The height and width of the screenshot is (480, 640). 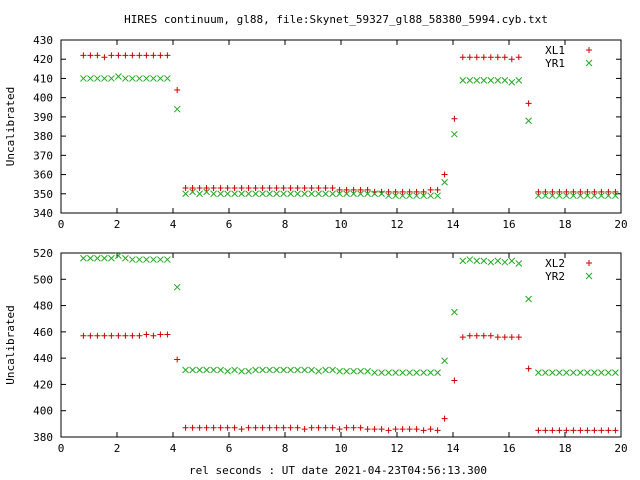 I want to click on x-tick-label: 20, so click(x=620, y=224).